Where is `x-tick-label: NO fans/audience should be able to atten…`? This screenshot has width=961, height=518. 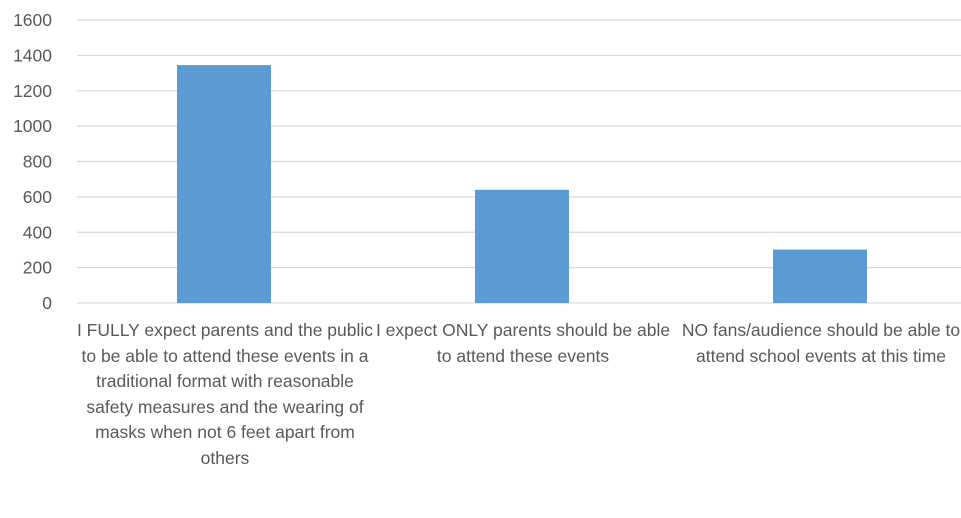 x-tick-label: NO fans/audience should be able to atten… is located at coordinates (821, 343).